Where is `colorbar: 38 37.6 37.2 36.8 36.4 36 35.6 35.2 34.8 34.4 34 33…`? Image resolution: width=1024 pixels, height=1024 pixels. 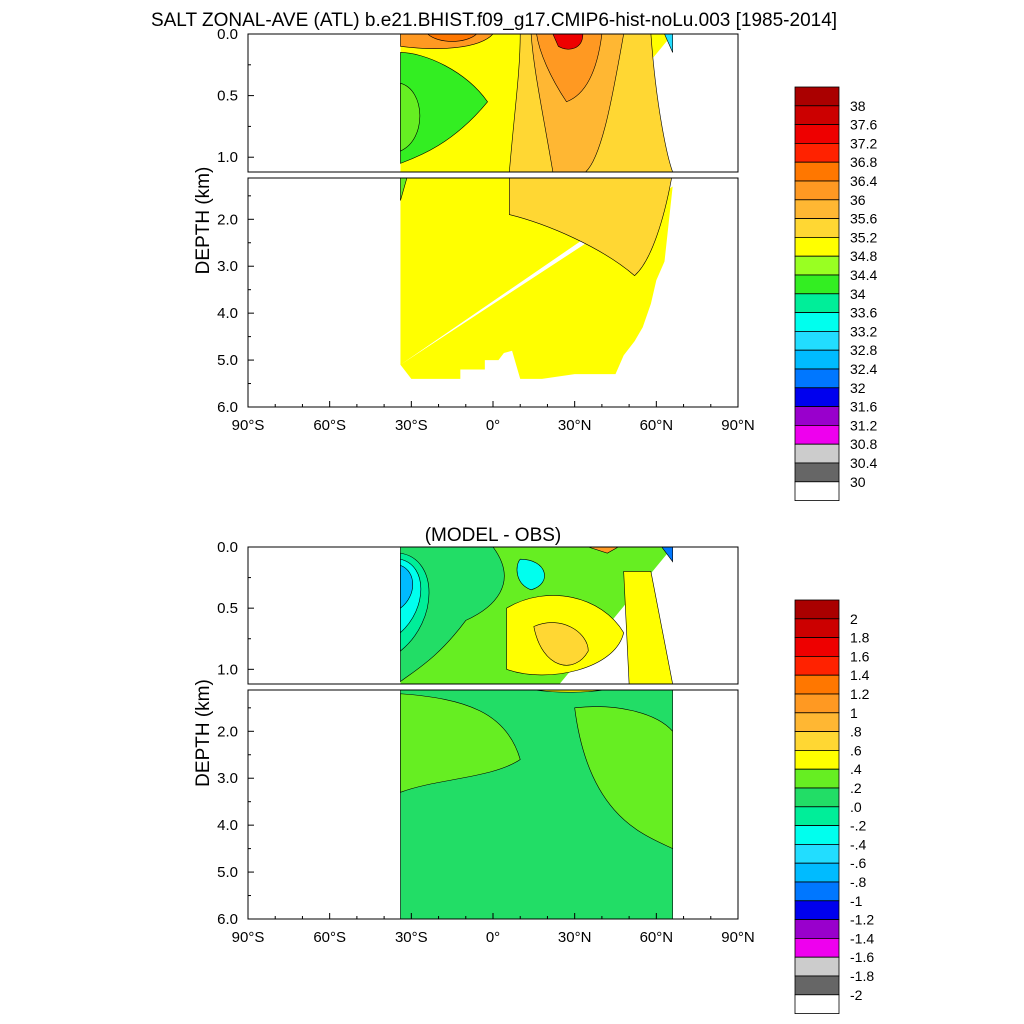 colorbar: 38 37.6 37.2 36.8 36.4 36 35.6 35.2 34.8 34.4 34 33… is located at coordinates (835, 293).